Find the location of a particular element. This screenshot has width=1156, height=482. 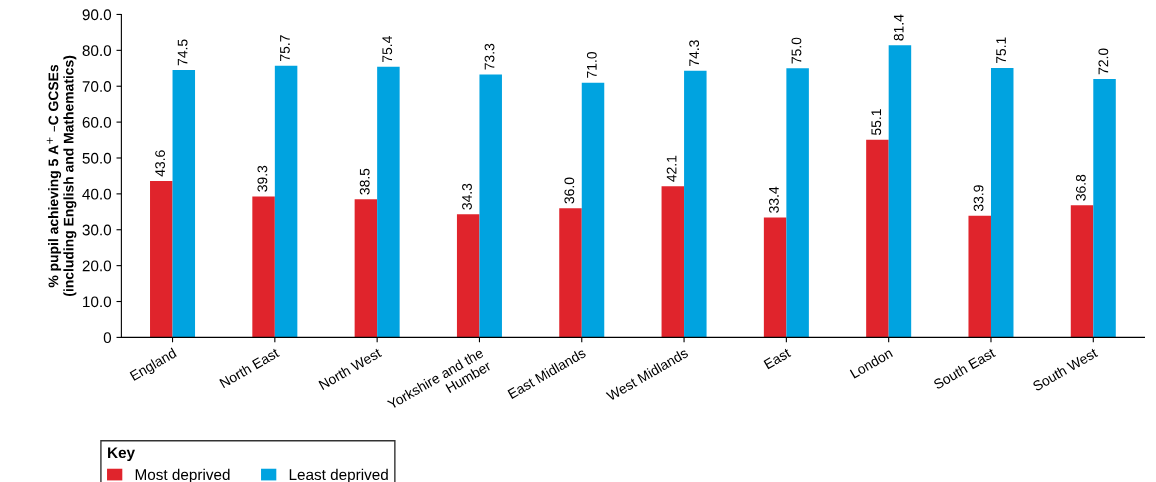

data-label: 81.4 is located at coordinates (898, 27).